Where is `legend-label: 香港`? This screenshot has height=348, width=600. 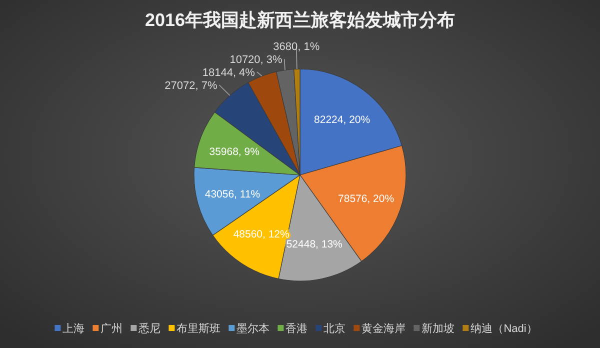 legend-label: 香港 is located at coordinates (297, 328).